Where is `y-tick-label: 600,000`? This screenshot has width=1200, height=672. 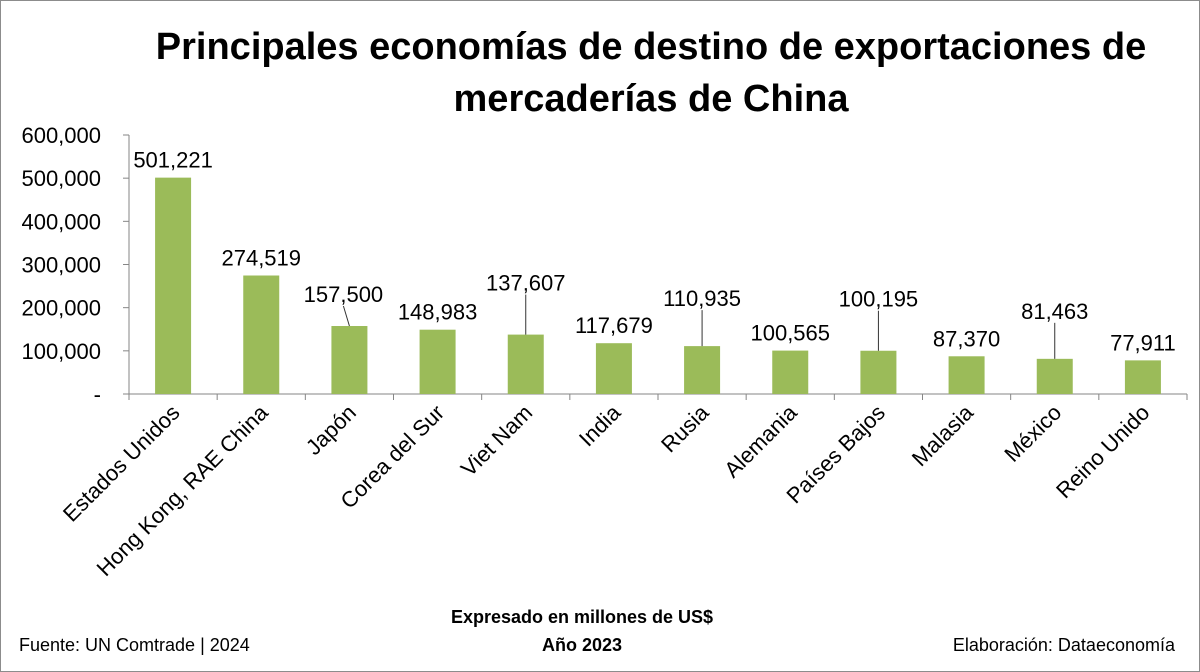 y-tick-label: 600,000 is located at coordinates (61, 135).